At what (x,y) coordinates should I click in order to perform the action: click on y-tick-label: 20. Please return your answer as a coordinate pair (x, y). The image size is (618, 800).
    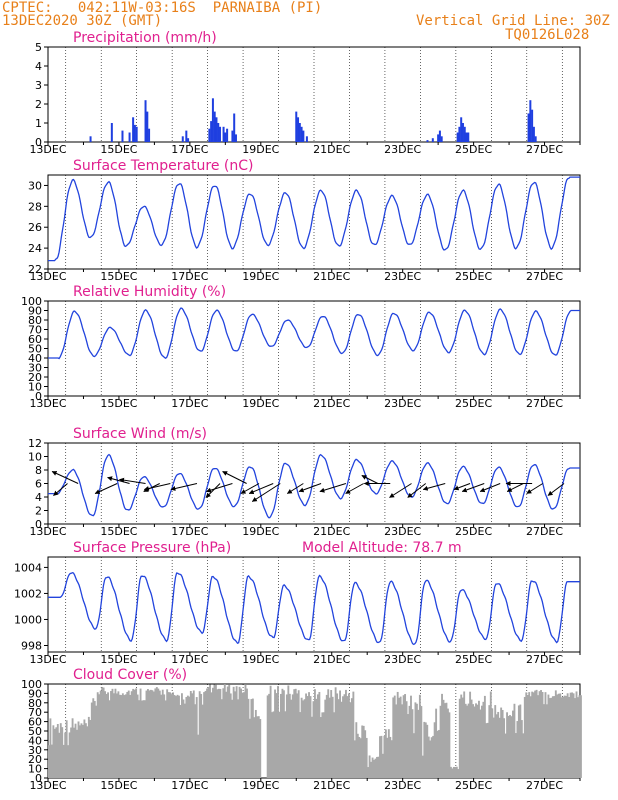
    Looking at the image, I should click on (35, 377).